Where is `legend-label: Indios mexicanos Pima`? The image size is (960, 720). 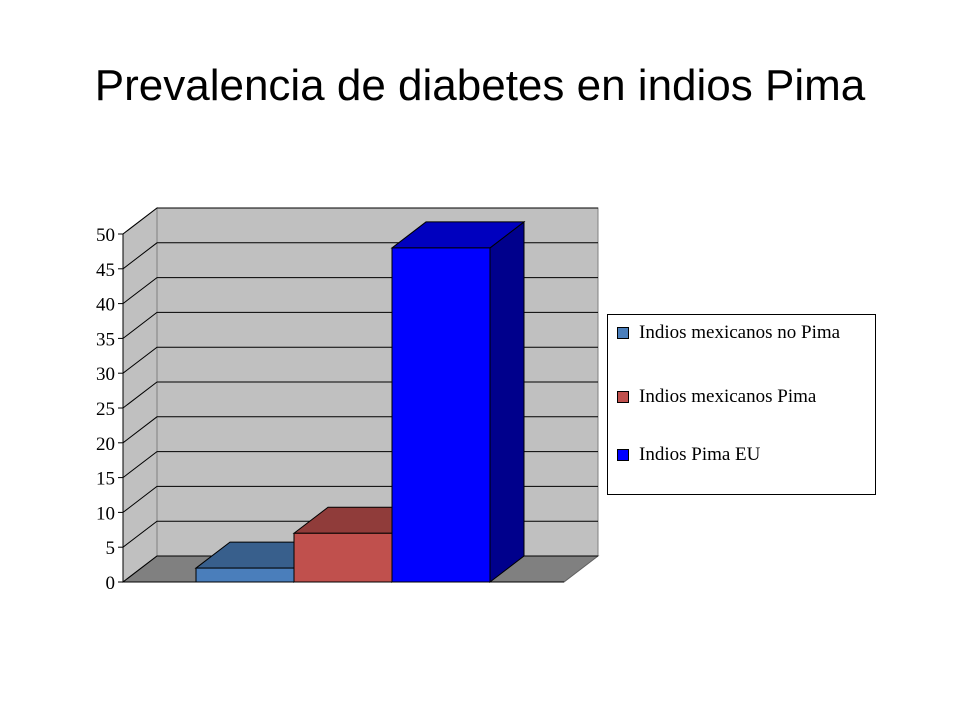 legend-label: Indios mexicanos Pima is located at coordinates (728, 396).